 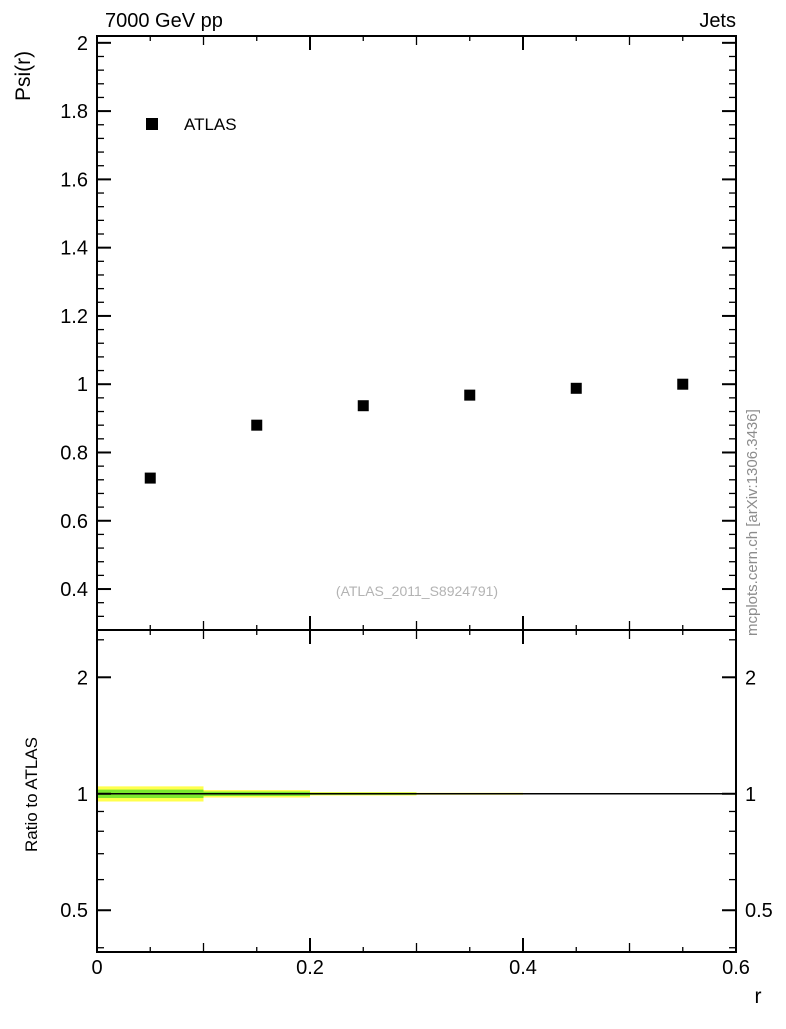 I want to click on ratio-tick-label-left: 1, so click(x=82, y=795).